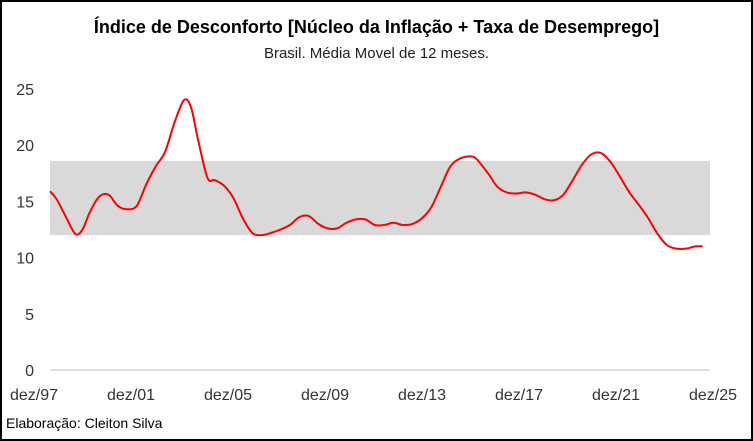 Image resolution: width=753 pixels, height=441 pixels. I want to click on x-tick-label: dez/97, so click(34, 395).